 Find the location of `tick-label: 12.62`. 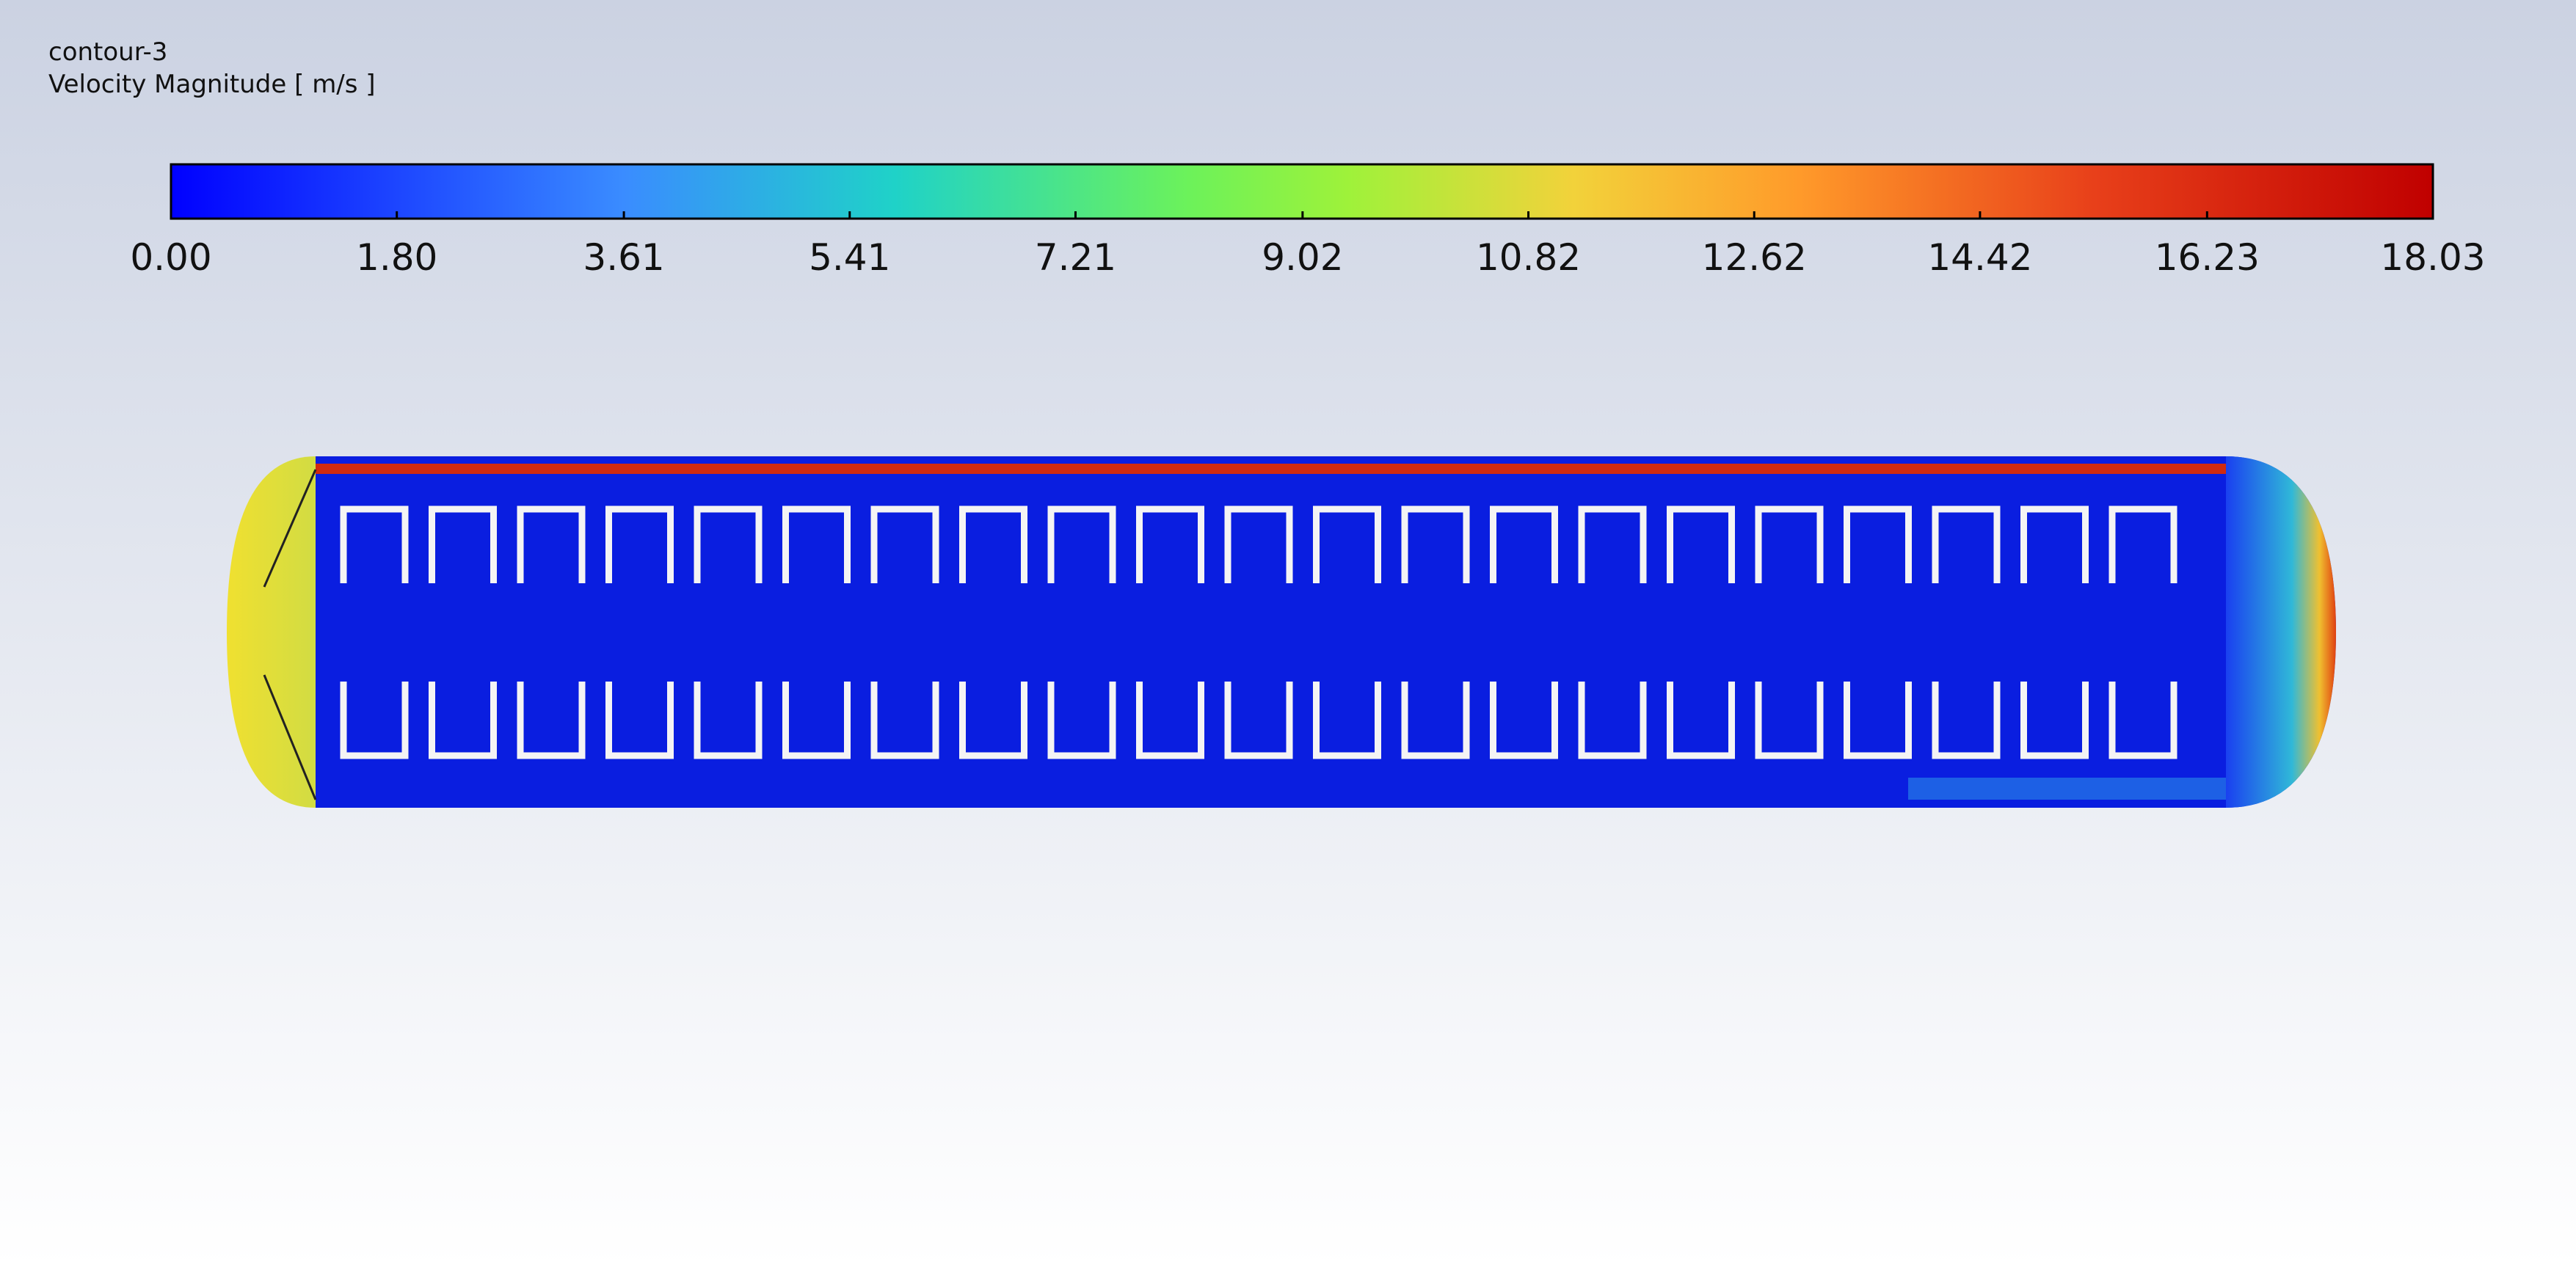

tick-label: 12.62 is located at coordinates (1754, 257).